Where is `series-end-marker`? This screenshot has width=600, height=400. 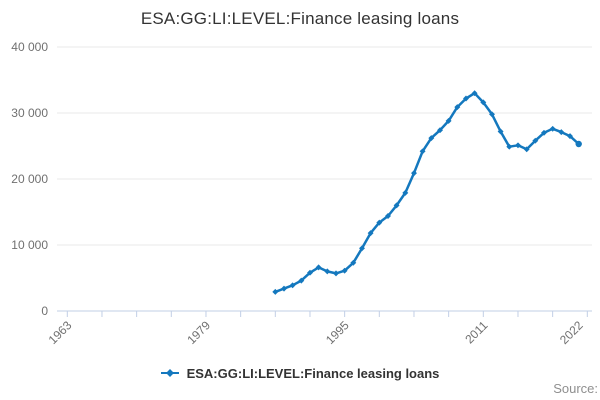 series-end-marker is located at coordinates (578, 144).